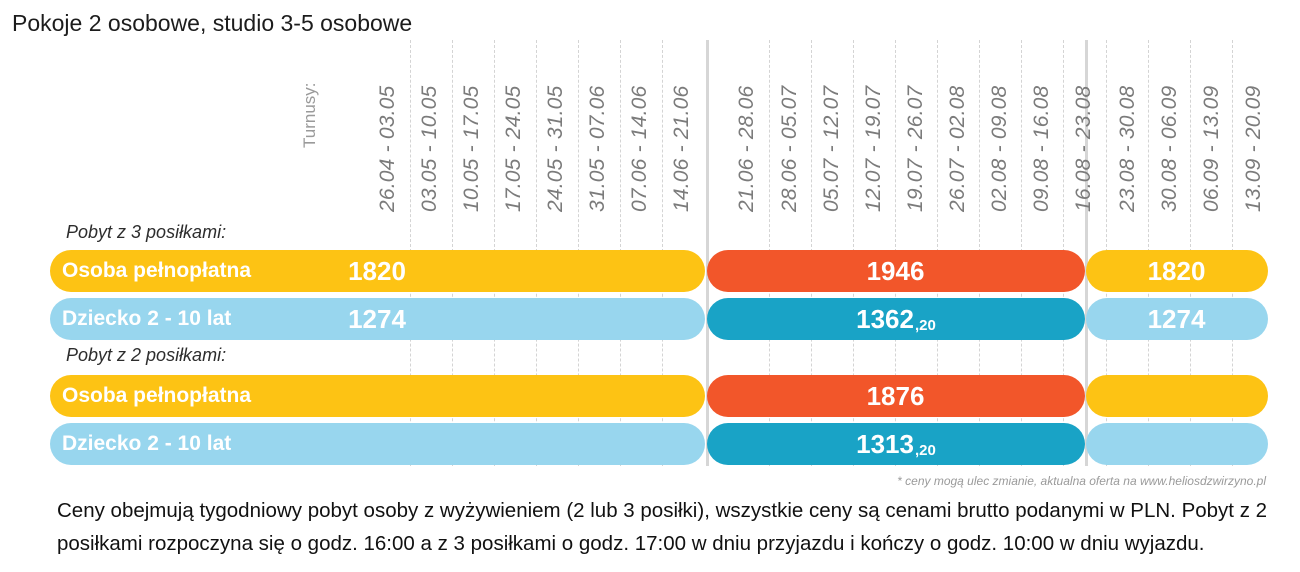  I want to click on turnusy-label: Turnusy:, so click(309, 115).